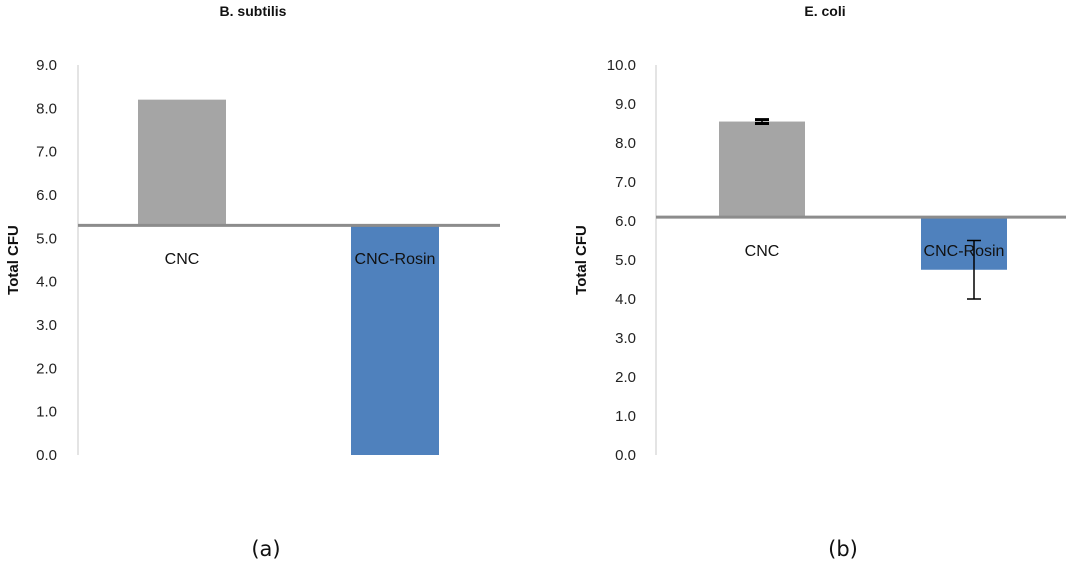  I want to click on chart-title: E. coli, so click(824, 11).